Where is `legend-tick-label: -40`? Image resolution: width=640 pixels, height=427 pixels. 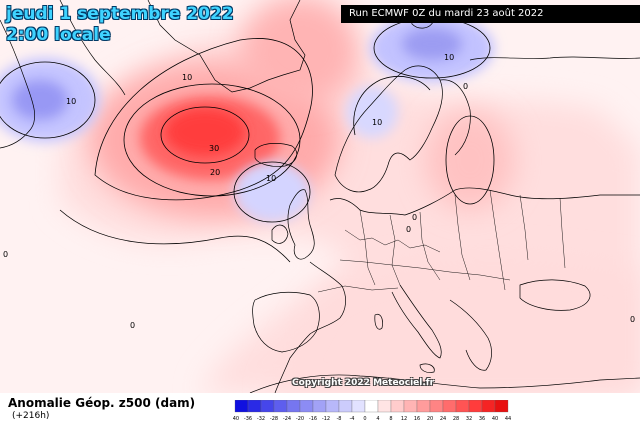
legend-tick-label: -40 is located at coordinates (236, 419).